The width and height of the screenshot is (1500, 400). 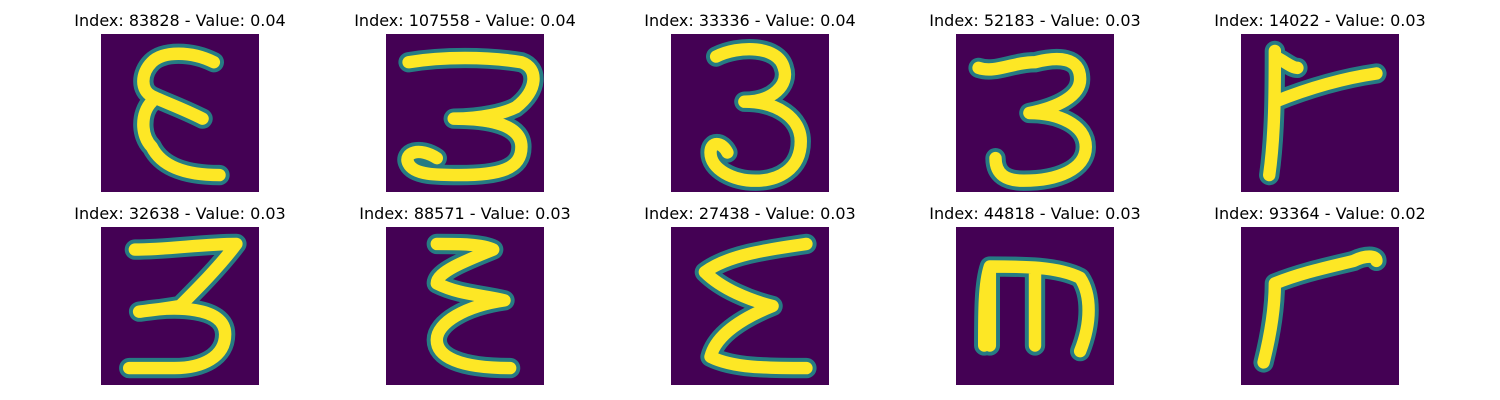 I want to click on image-panel: Index: 93364 - Value: 0.02, so click(x=1320, y=289).